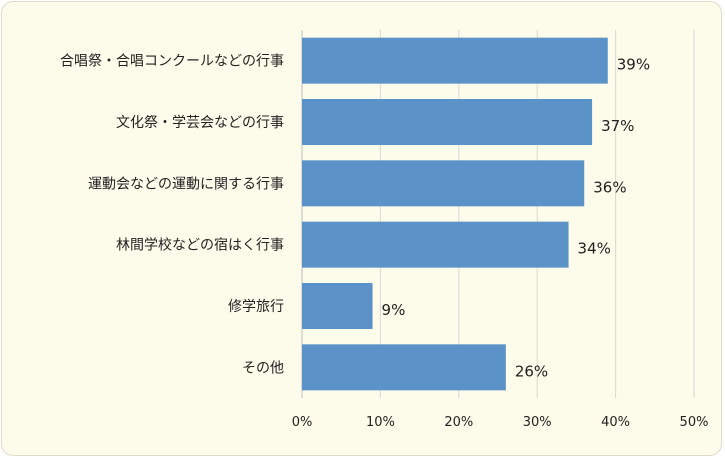  I want to click on data-label: 34%, so click(594, 249).